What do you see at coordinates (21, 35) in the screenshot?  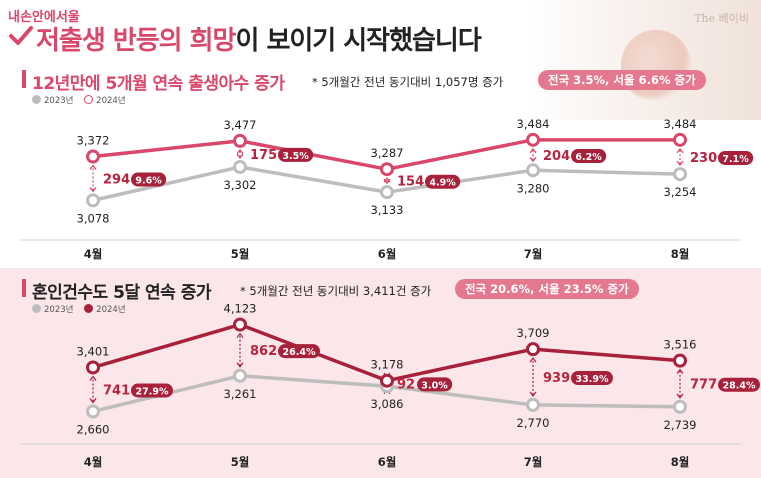 I see `check-icon` at bounding box center [21, 35].